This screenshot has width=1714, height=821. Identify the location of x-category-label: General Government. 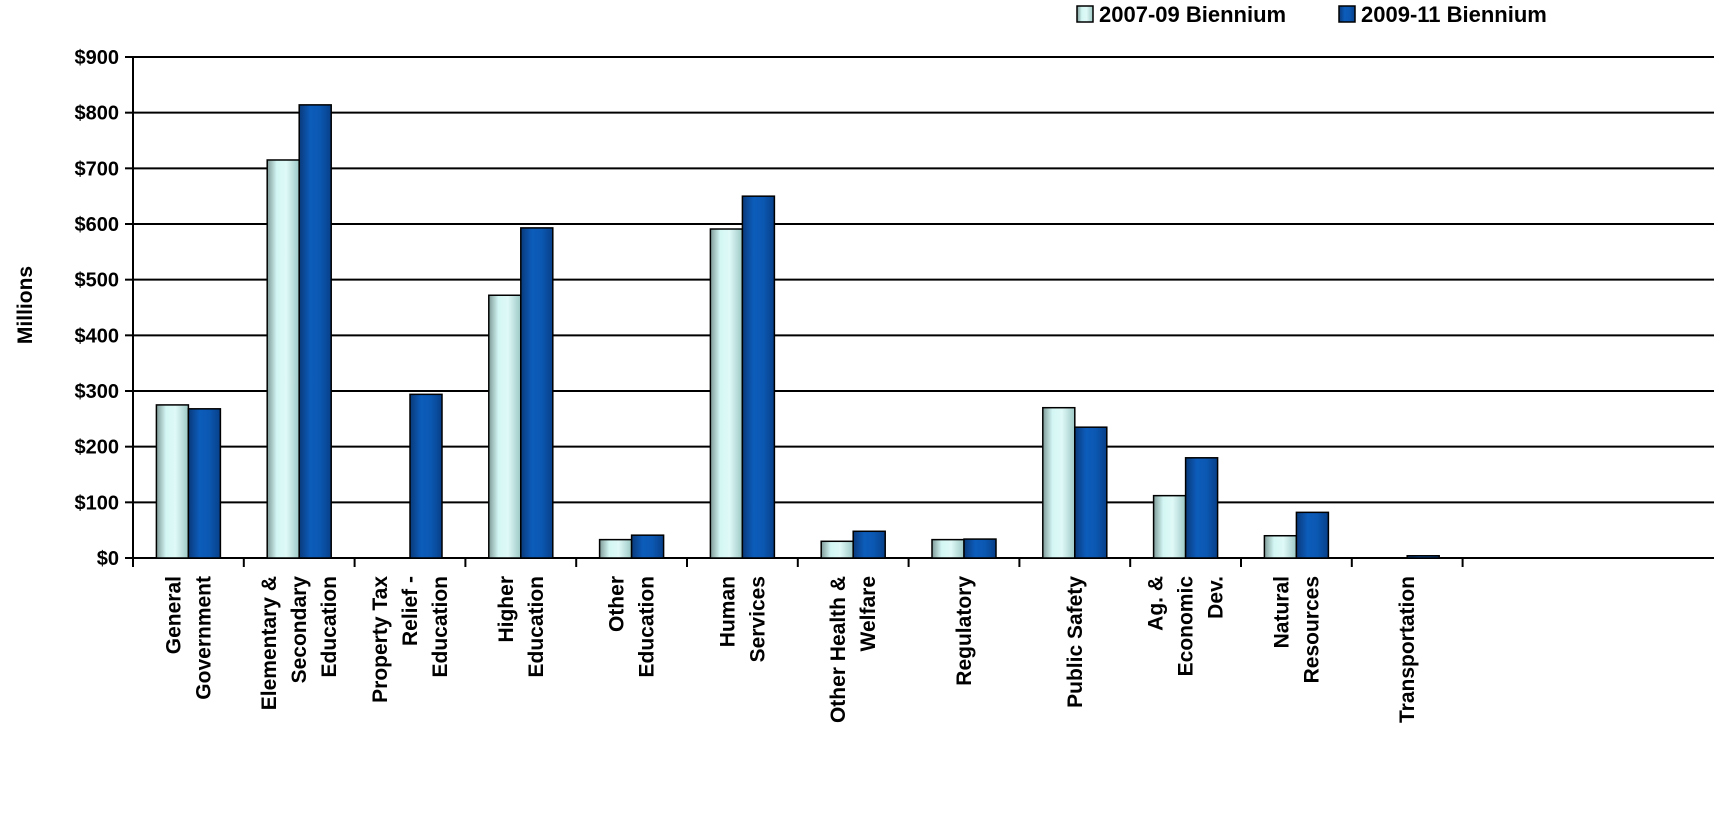
(188, 638).